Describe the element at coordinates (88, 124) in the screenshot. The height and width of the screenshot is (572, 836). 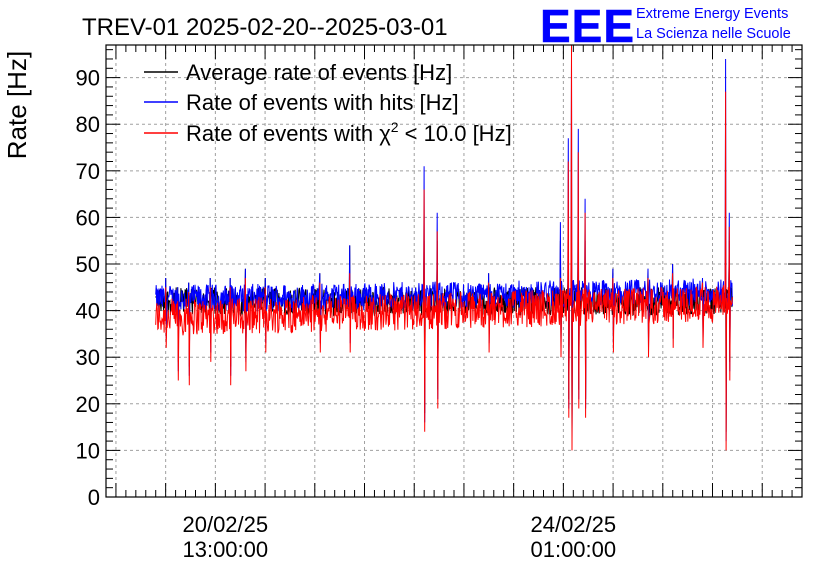
I see `y-tick-label: 80` at that location.